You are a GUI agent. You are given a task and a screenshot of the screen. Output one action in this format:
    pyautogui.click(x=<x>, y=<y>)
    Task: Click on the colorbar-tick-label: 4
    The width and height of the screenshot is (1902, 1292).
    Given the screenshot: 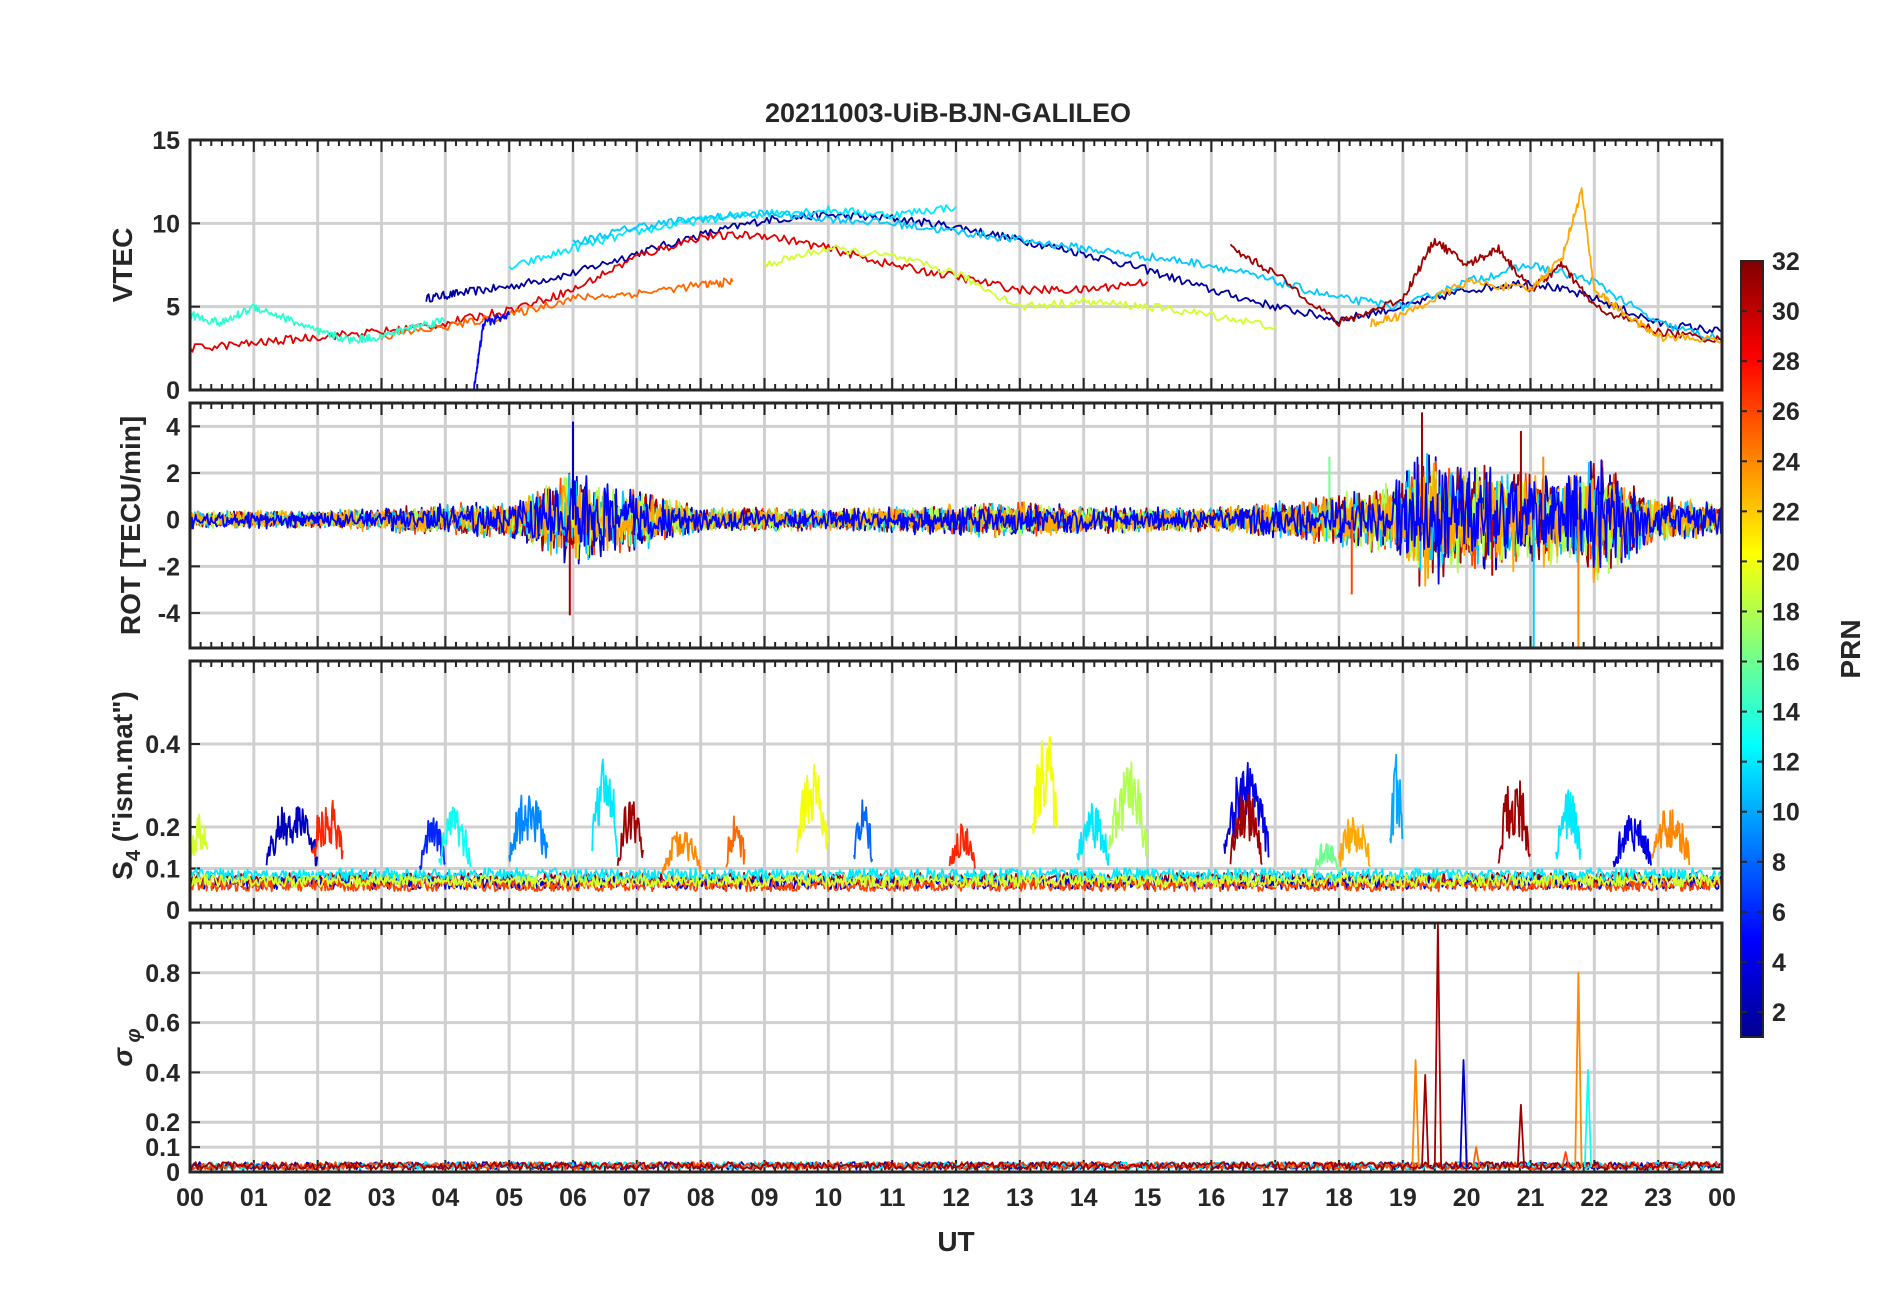 What is the action you would take?
    pyautogui.click(x=1779, y=963)
    